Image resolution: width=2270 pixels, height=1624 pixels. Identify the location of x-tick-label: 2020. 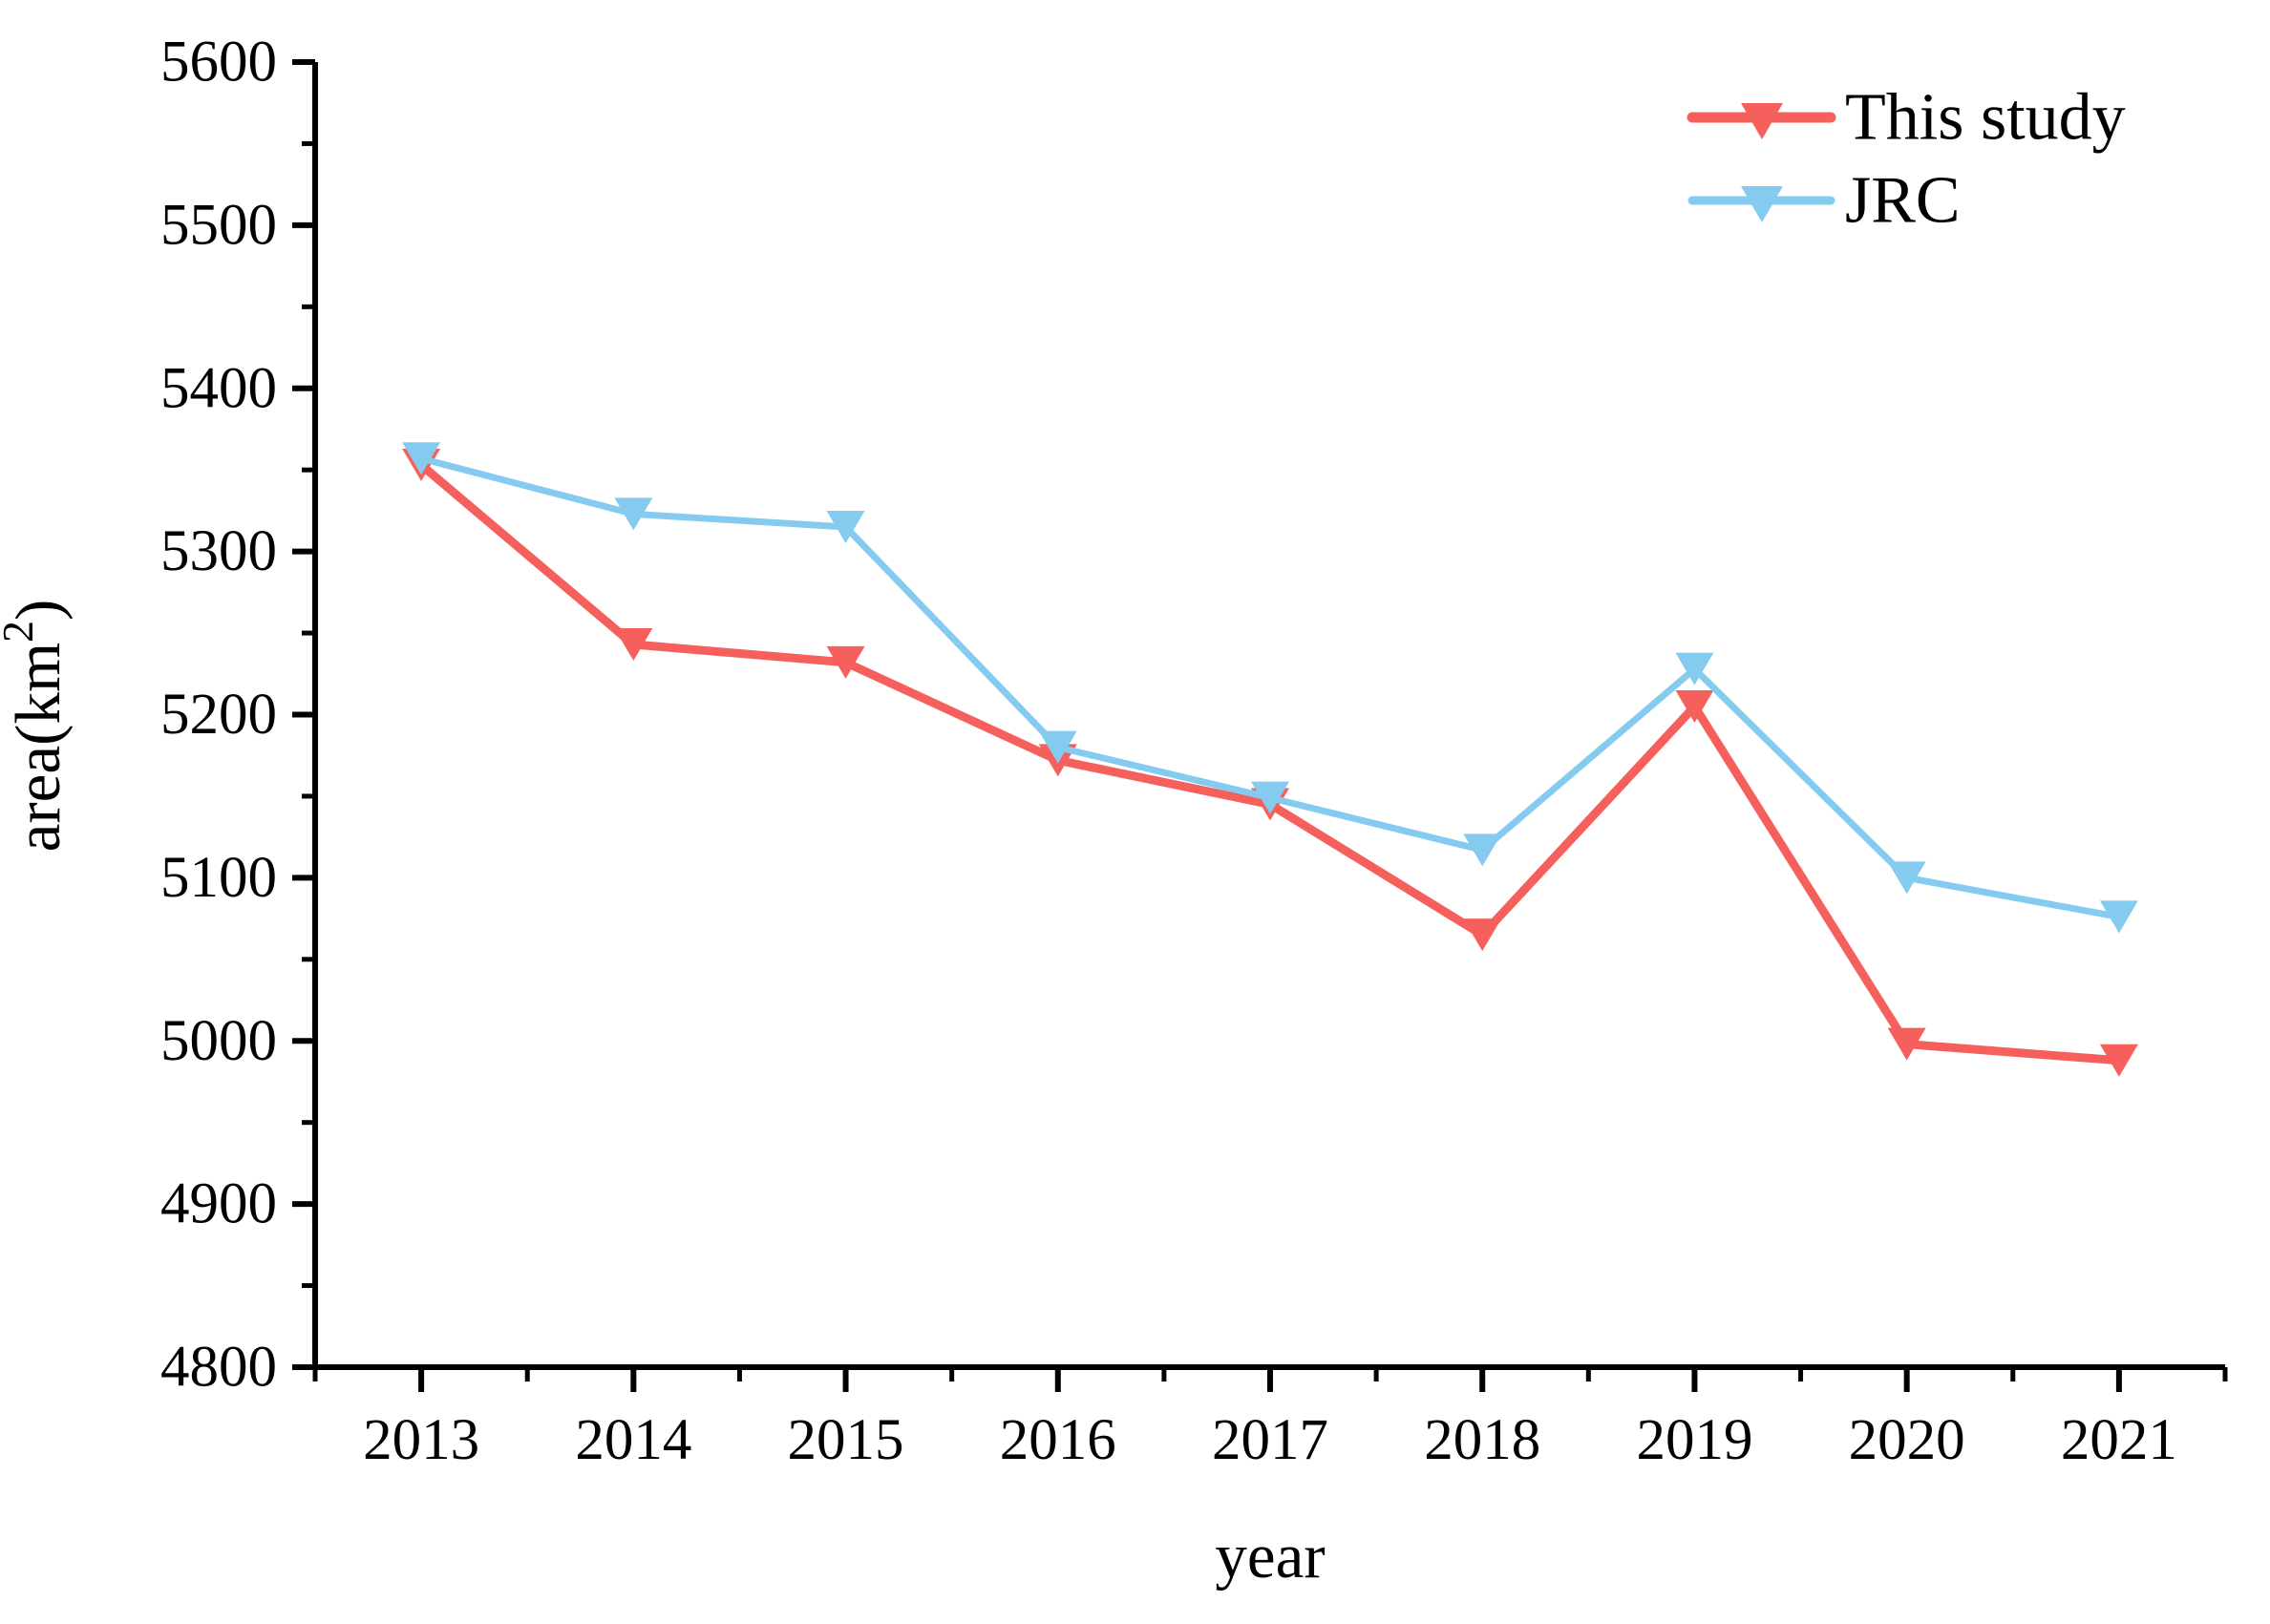
(1907, 1440).